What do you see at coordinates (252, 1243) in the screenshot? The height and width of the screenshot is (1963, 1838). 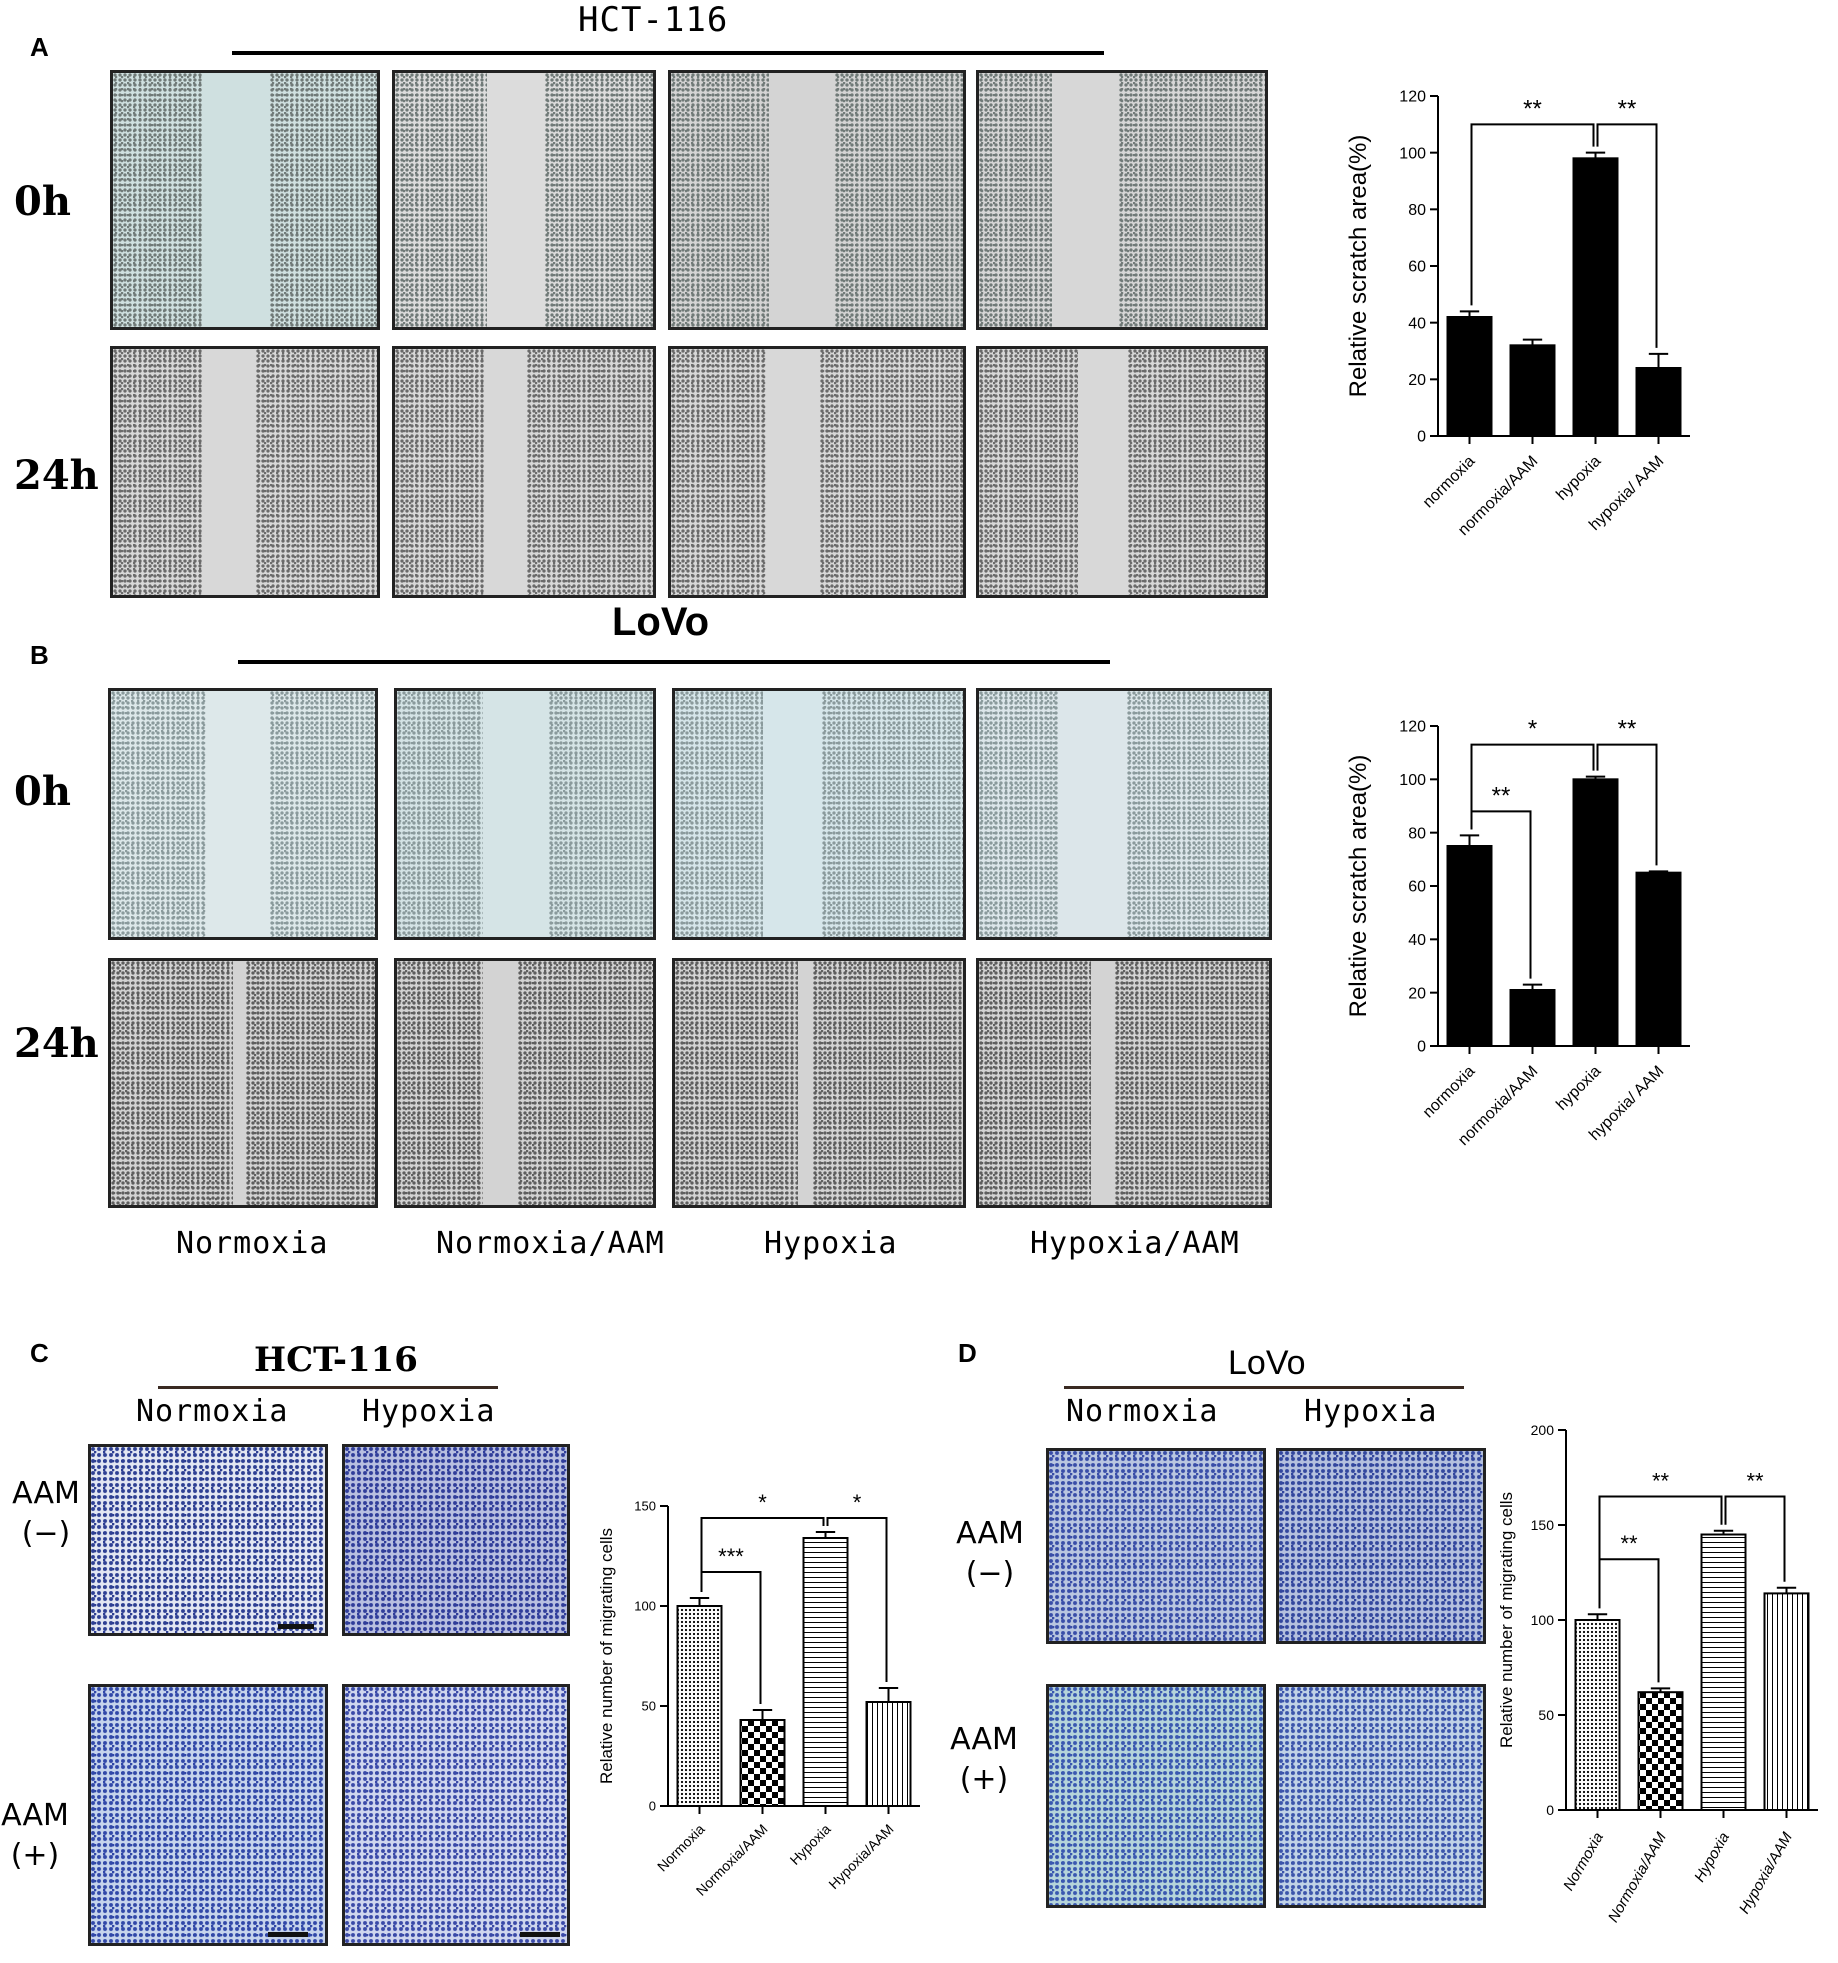 I see `condition-label-normoxia: Normoxia` at bounding box center [252, 1243].